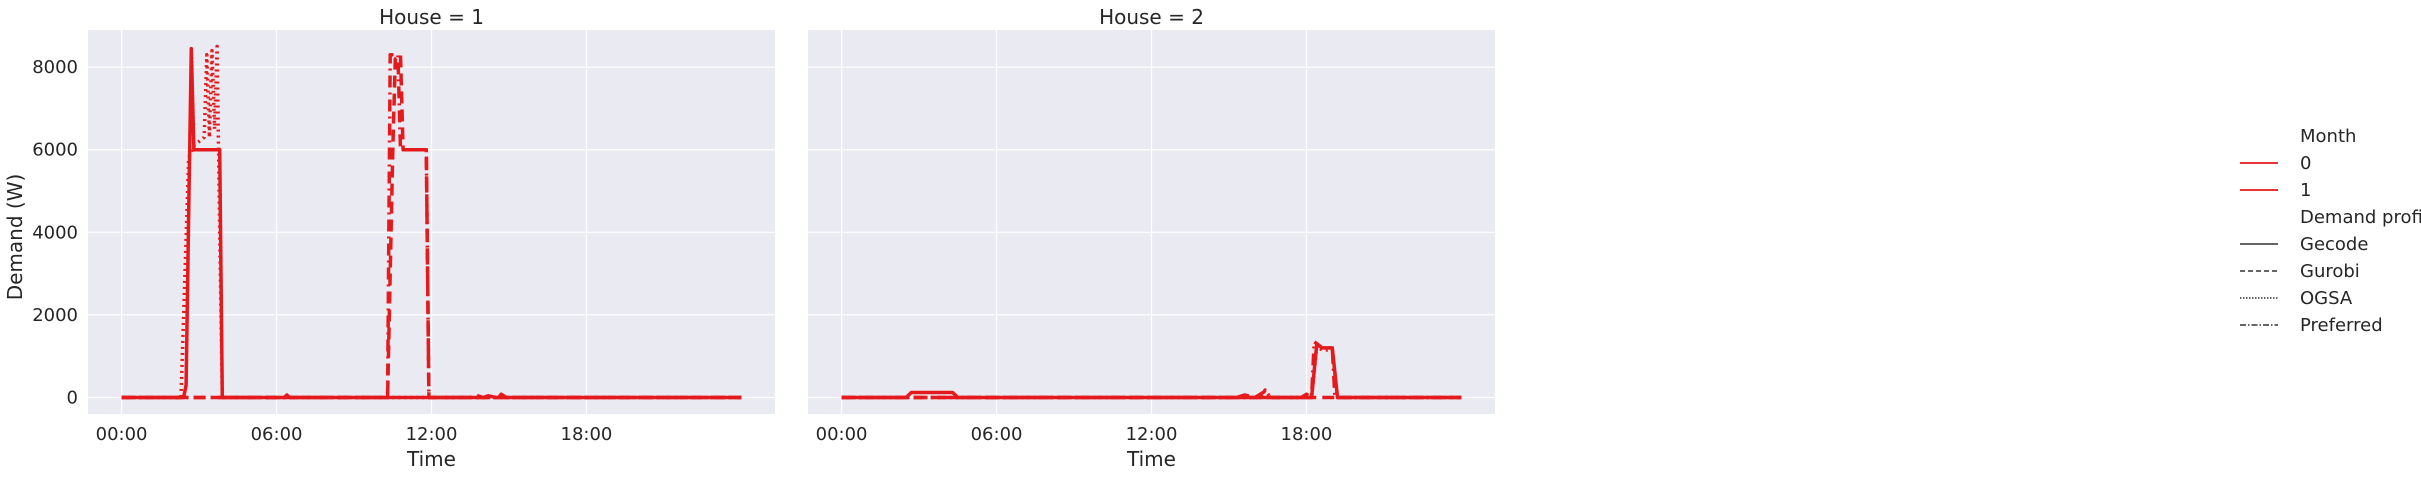 The height and width of the screenshot is (480, 2421). What do you see at coordinates (2326, 298) in the screenshot?
I see `legend-entry-profile: OGSA` at bounding box center [2326, 298].